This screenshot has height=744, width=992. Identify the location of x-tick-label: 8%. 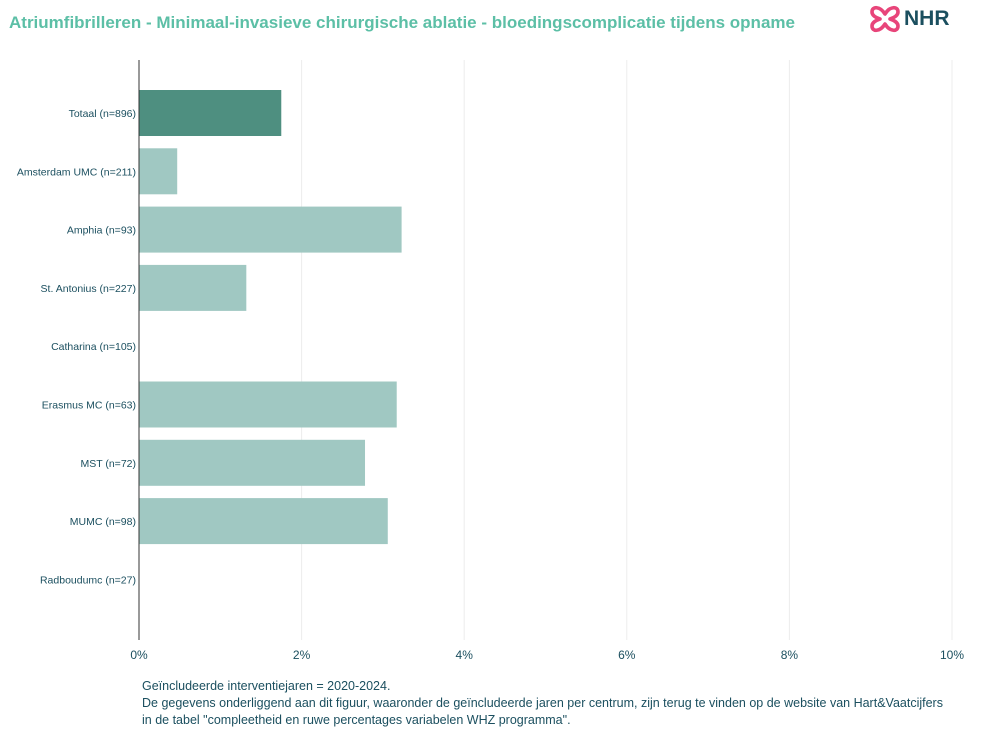
(790, 655).